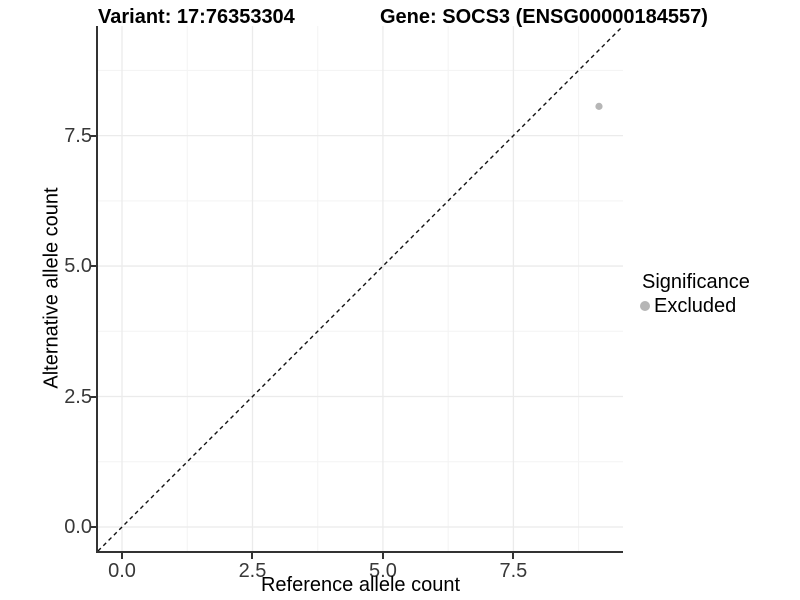 The image size is (800, 600). What do you see at coordinates (693, 293) in the screenshot?
I see `legend: Significance Excluded` at bounding box center [693, 293].